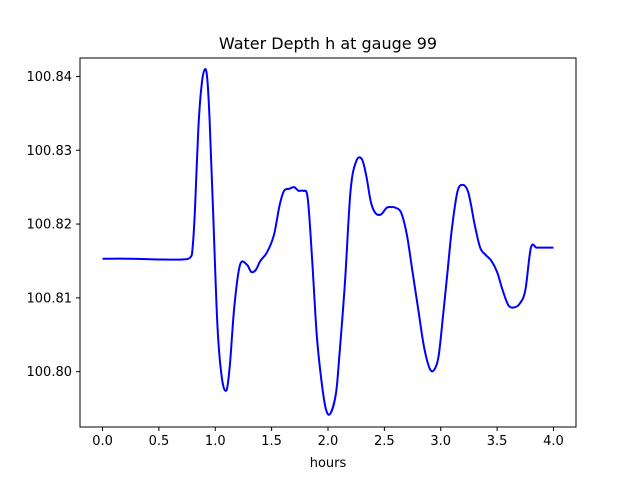  I want to click on x-tick-label: 1.5, so click(271, 441).